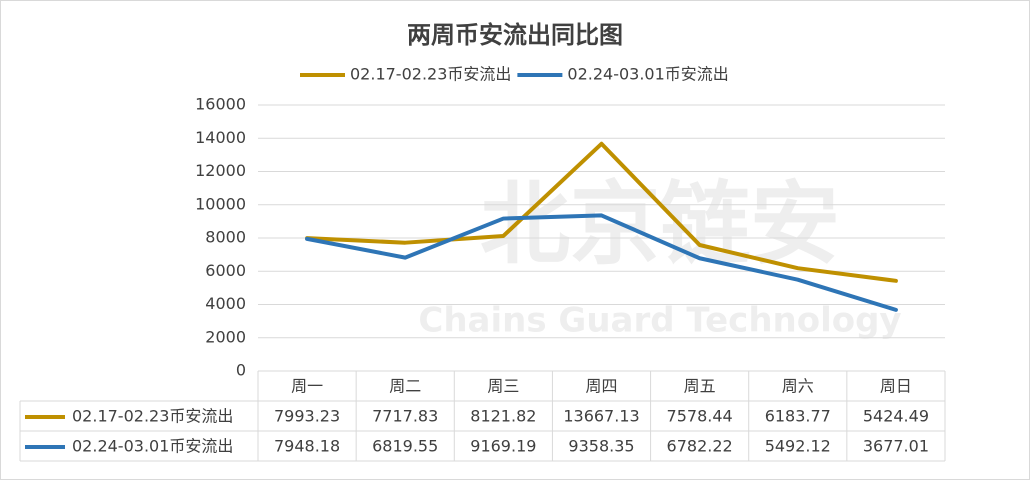 This screenshot has height=497, width=1031. Describe the element at coordinates (405, 446) in the screenshot. I see `table-value: 6819.55` at that location.